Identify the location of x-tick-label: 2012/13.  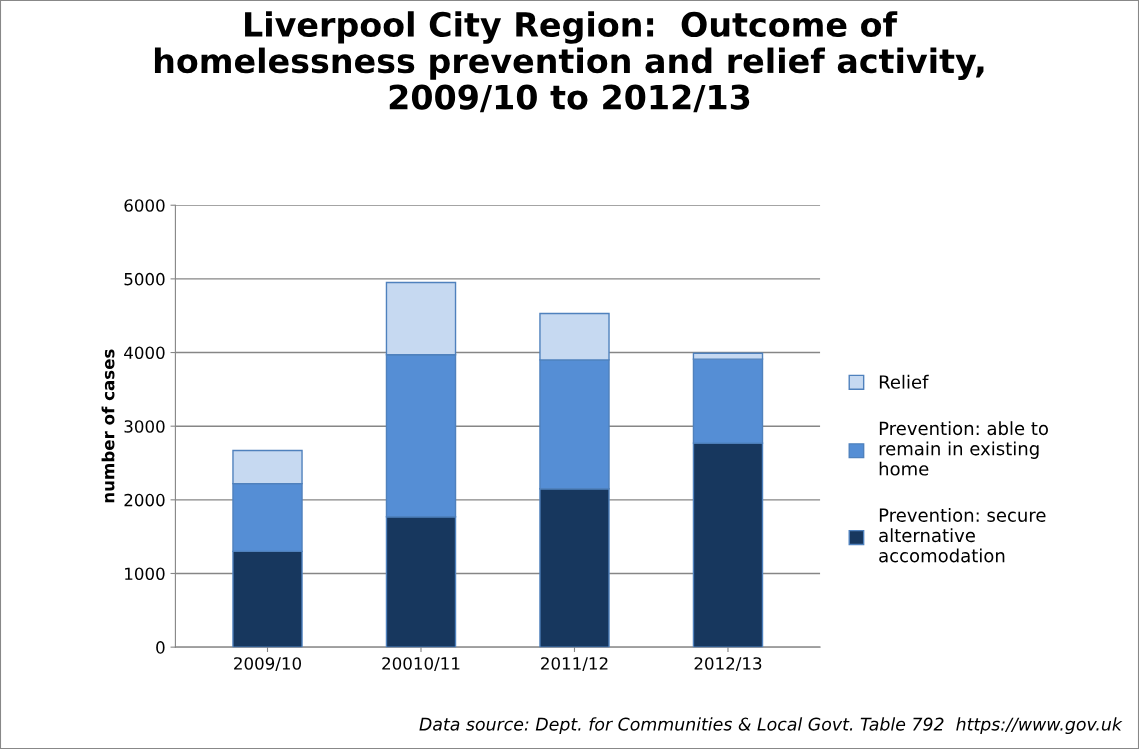
(728, 664).